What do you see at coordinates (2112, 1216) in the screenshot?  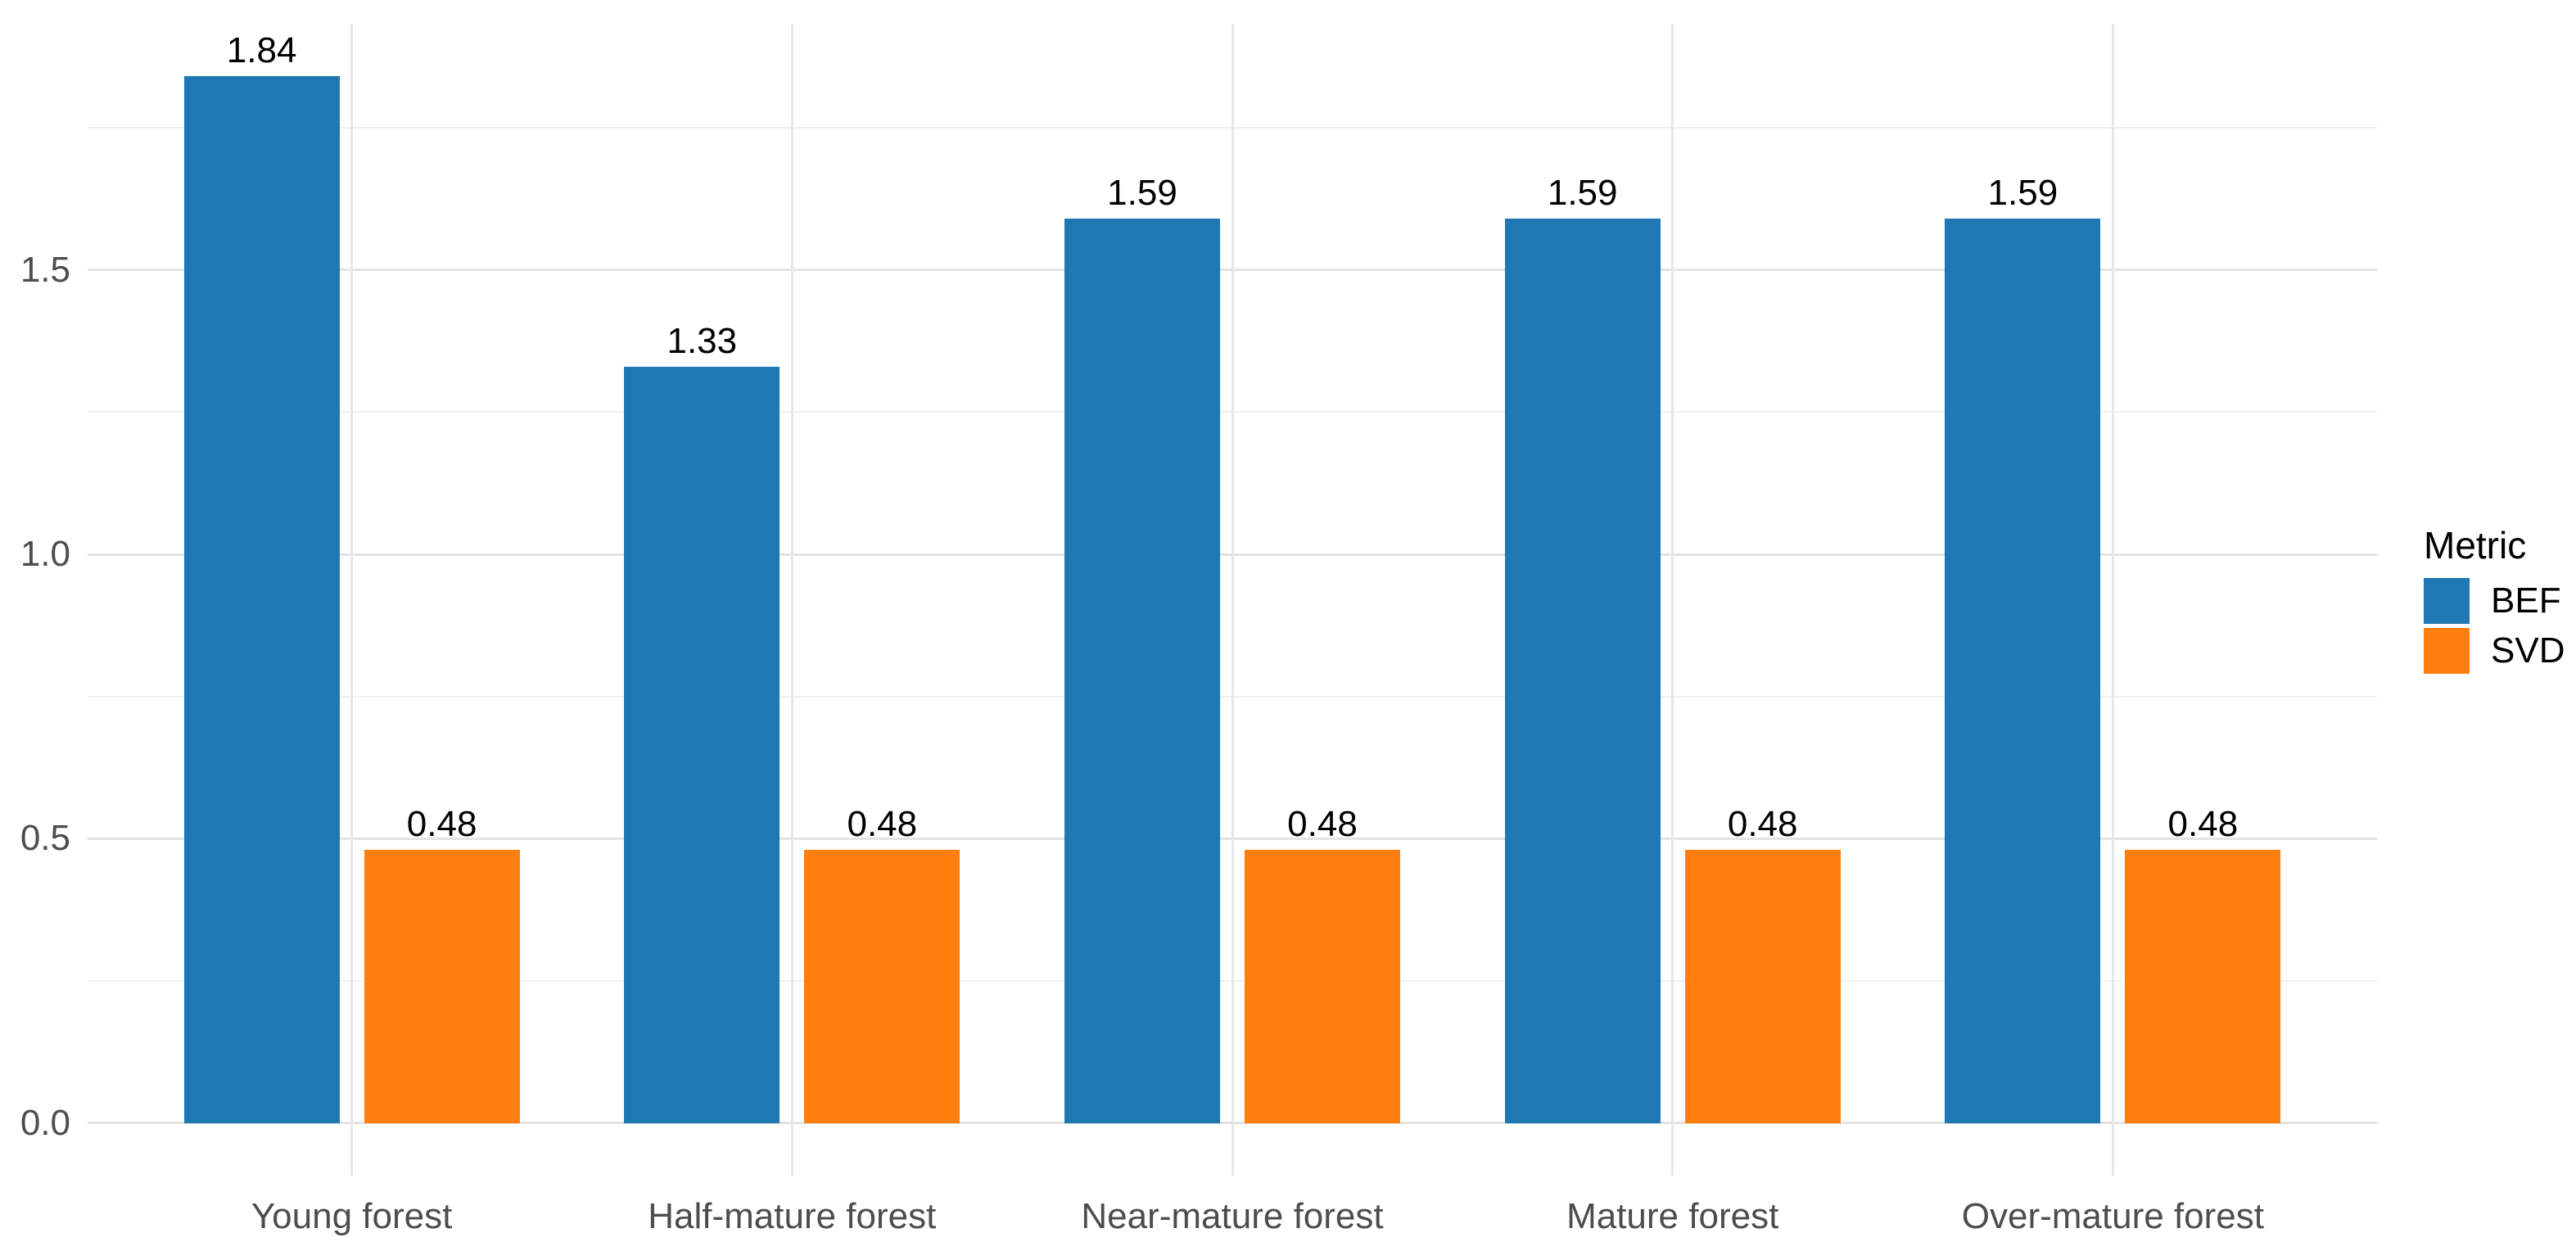 I see `x-axis-category-label: Over-mature forest` at bounding box center [2112, 1216].